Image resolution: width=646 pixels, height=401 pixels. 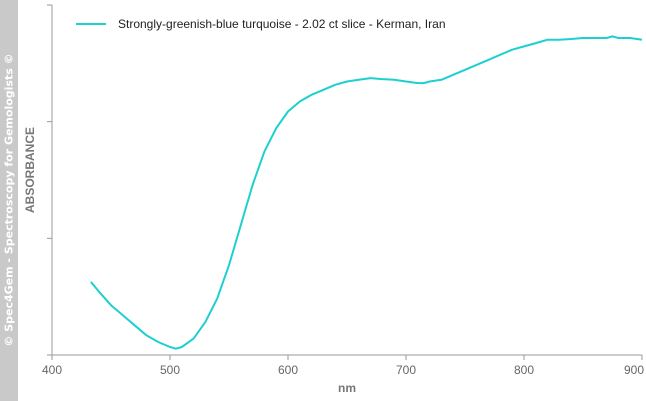 What do you see at coordinates (634, 370) in the screenshot?
I see `x-tick-label: 900` at bounding box center [634, 370].